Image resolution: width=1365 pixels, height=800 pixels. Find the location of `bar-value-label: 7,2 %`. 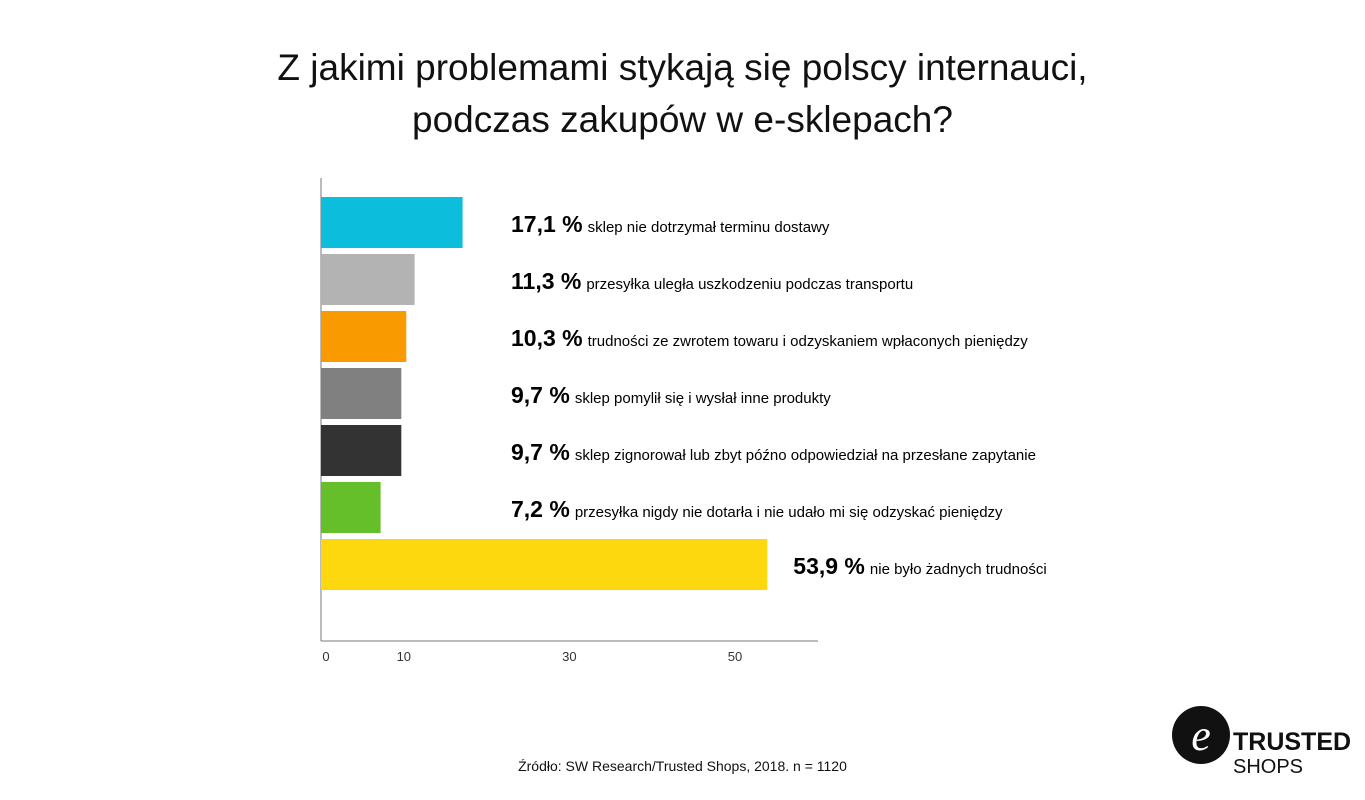

bar-value-label: 7,2 % is located at coordinates (540, 509).